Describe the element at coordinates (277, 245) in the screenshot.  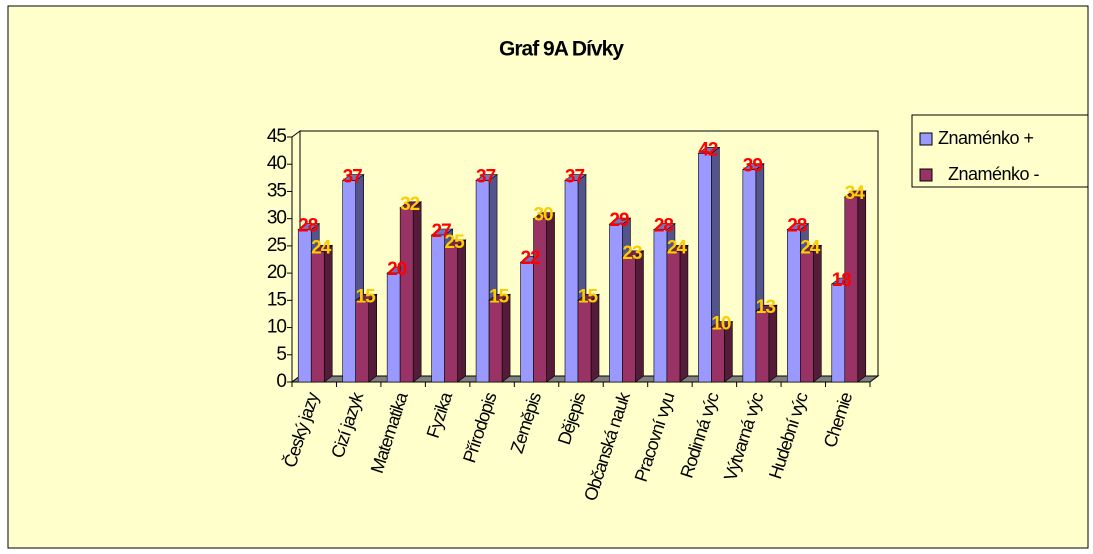
I see `y-tick-label: 25` at that location.